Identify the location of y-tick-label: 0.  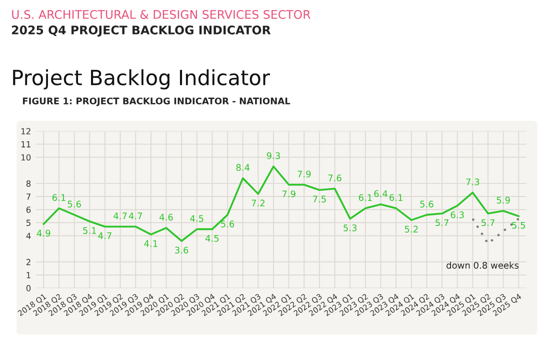
(28, 288).